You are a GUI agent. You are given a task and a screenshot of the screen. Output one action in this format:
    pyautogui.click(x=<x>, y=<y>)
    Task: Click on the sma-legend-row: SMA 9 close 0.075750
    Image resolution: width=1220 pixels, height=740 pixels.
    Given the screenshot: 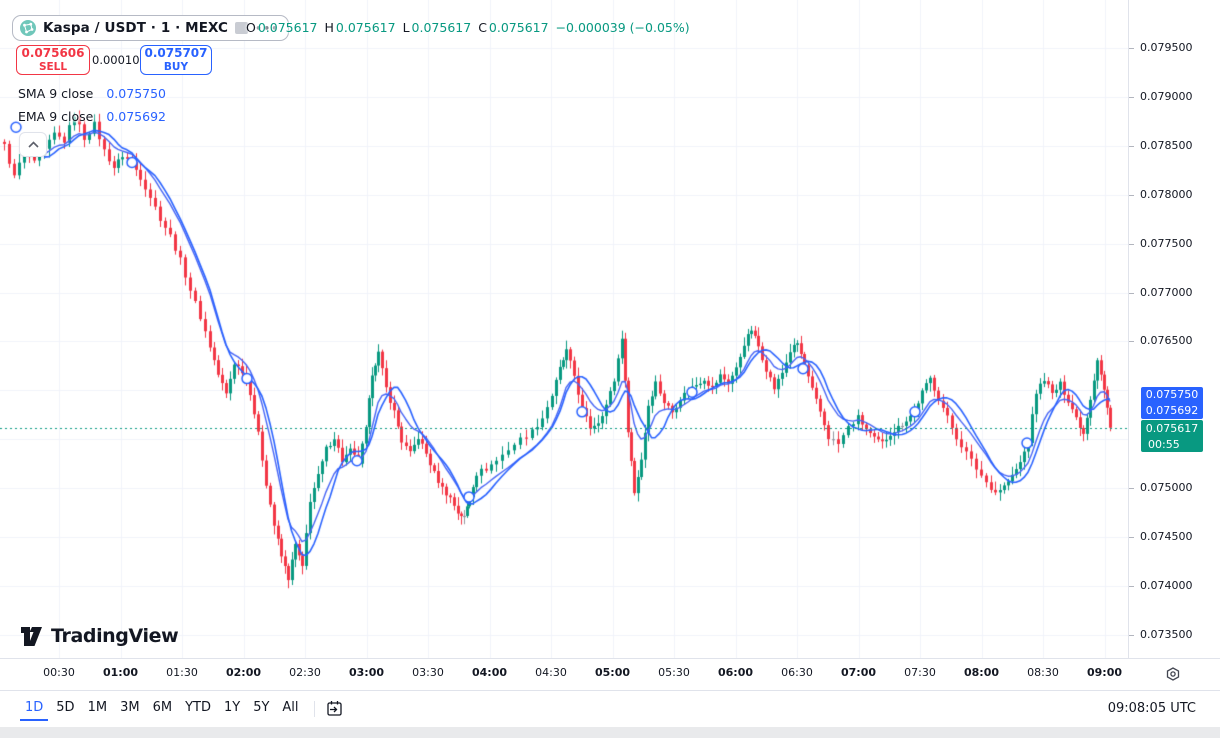 What is the action you would take?
    pyautogui.click(x=92, y=93)
    